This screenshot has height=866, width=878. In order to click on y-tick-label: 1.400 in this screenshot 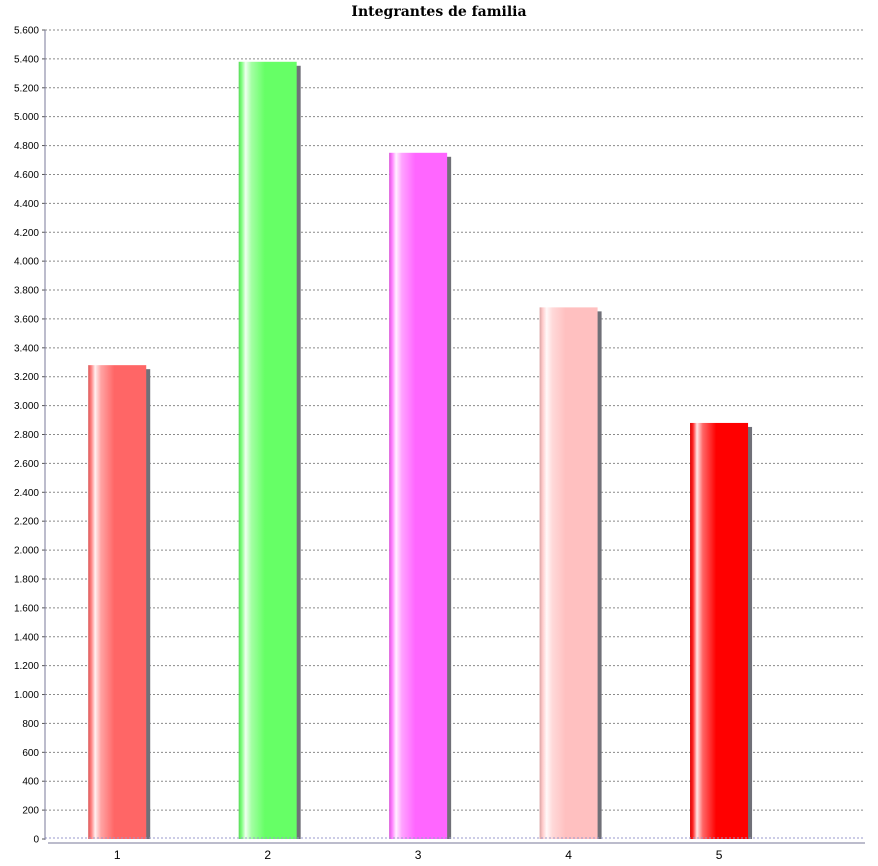, I will do `click(26, 637)`.